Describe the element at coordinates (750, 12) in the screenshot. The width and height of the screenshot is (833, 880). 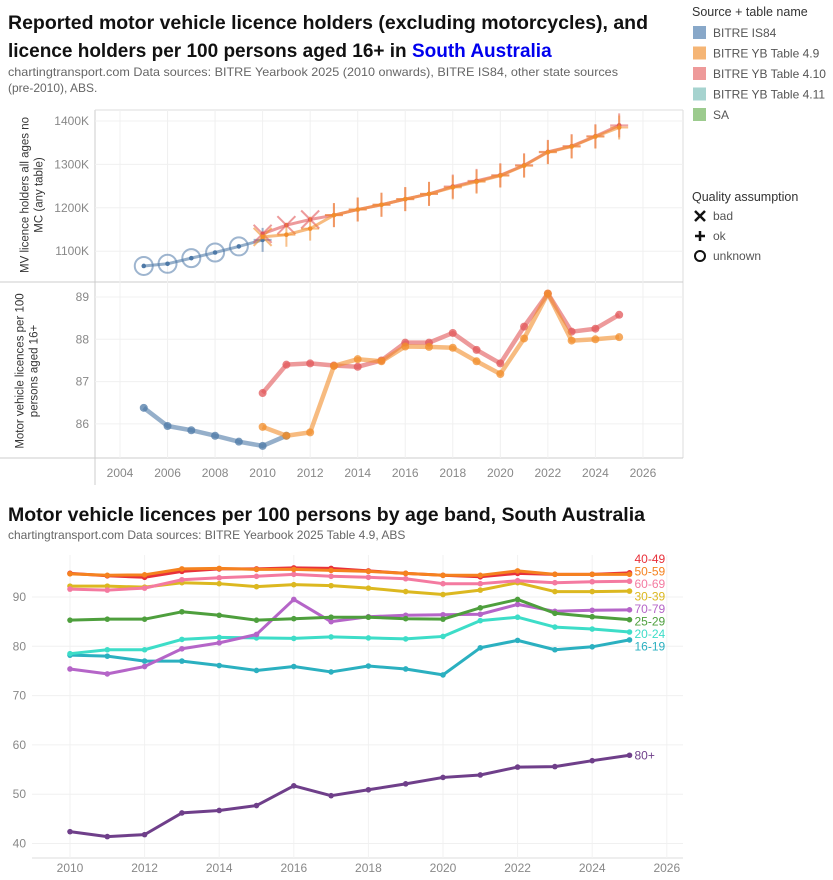
I see `legend-source-title: Source + table name` at that location.